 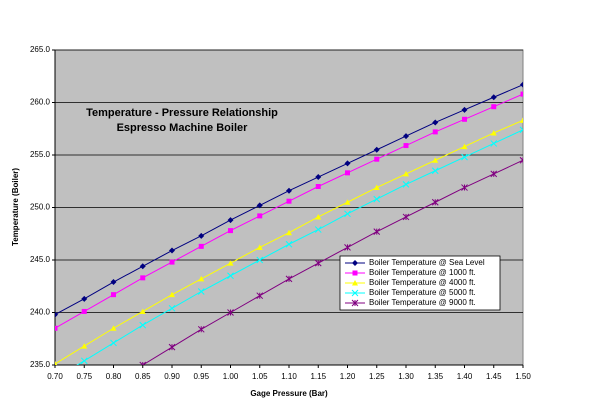 What do you see at coordinates (55, 376) in the screenshot?
I see `x-tick-label: 0.70` at bounding box center [55, 376].